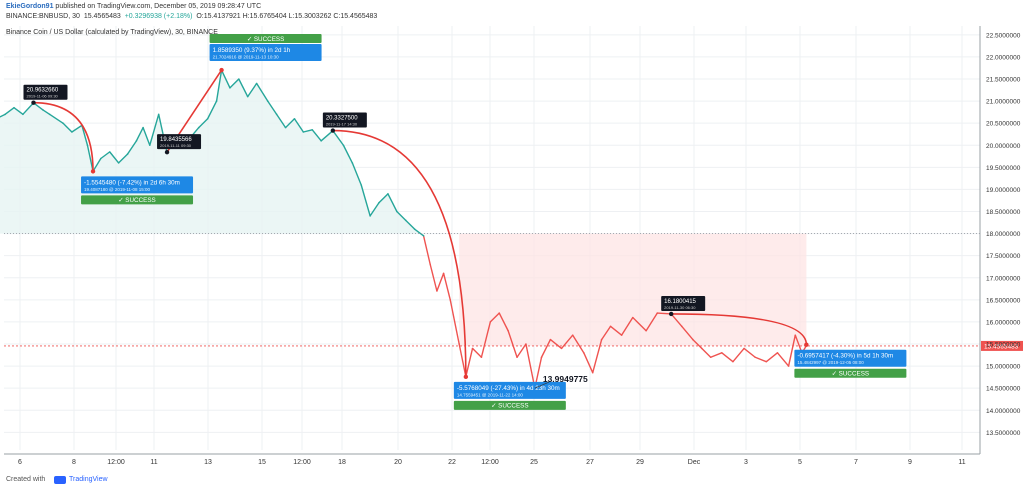 The image size is (1024, 488). What do you see at coordinates (1003, 278) in the screenshot?
I see `y-tick-label: 17.0000000` at bounding box center [1003, 278].